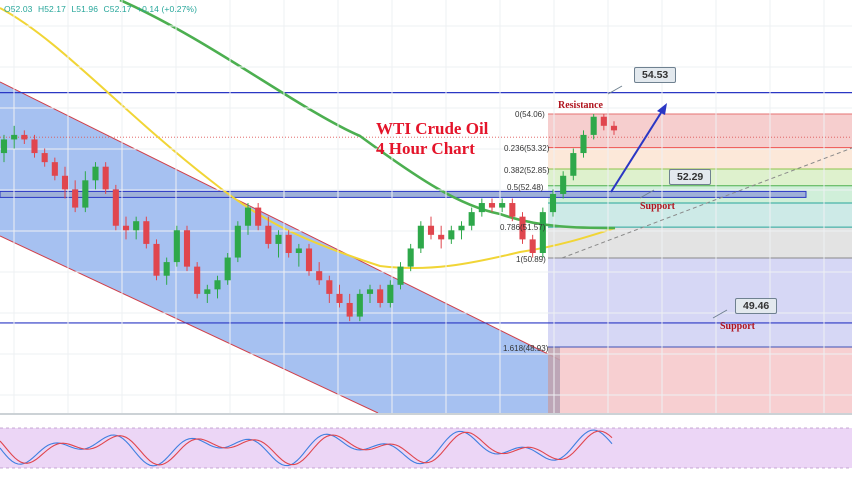  What do you see at coordinates (117, 9) in the screenshot?
I see `ohlc-close: C52.17` at bounding box center [117, 9].